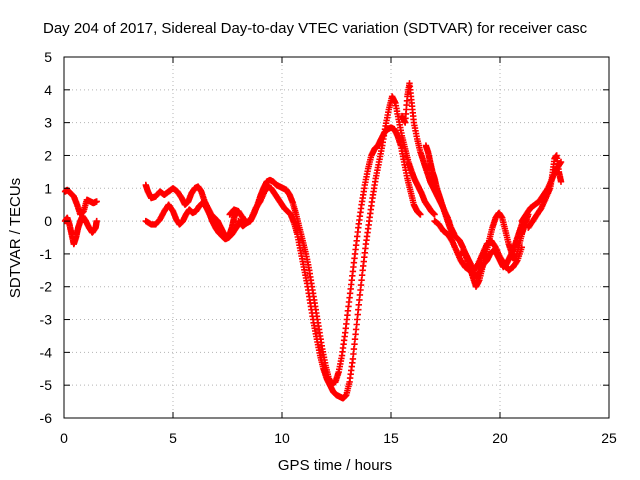 Image resolution: width=640 pixels, height=480 pixels. Describe the element at coordinates (46, 254) in the screenshot. I see `y-tick-label: -1` at that location.